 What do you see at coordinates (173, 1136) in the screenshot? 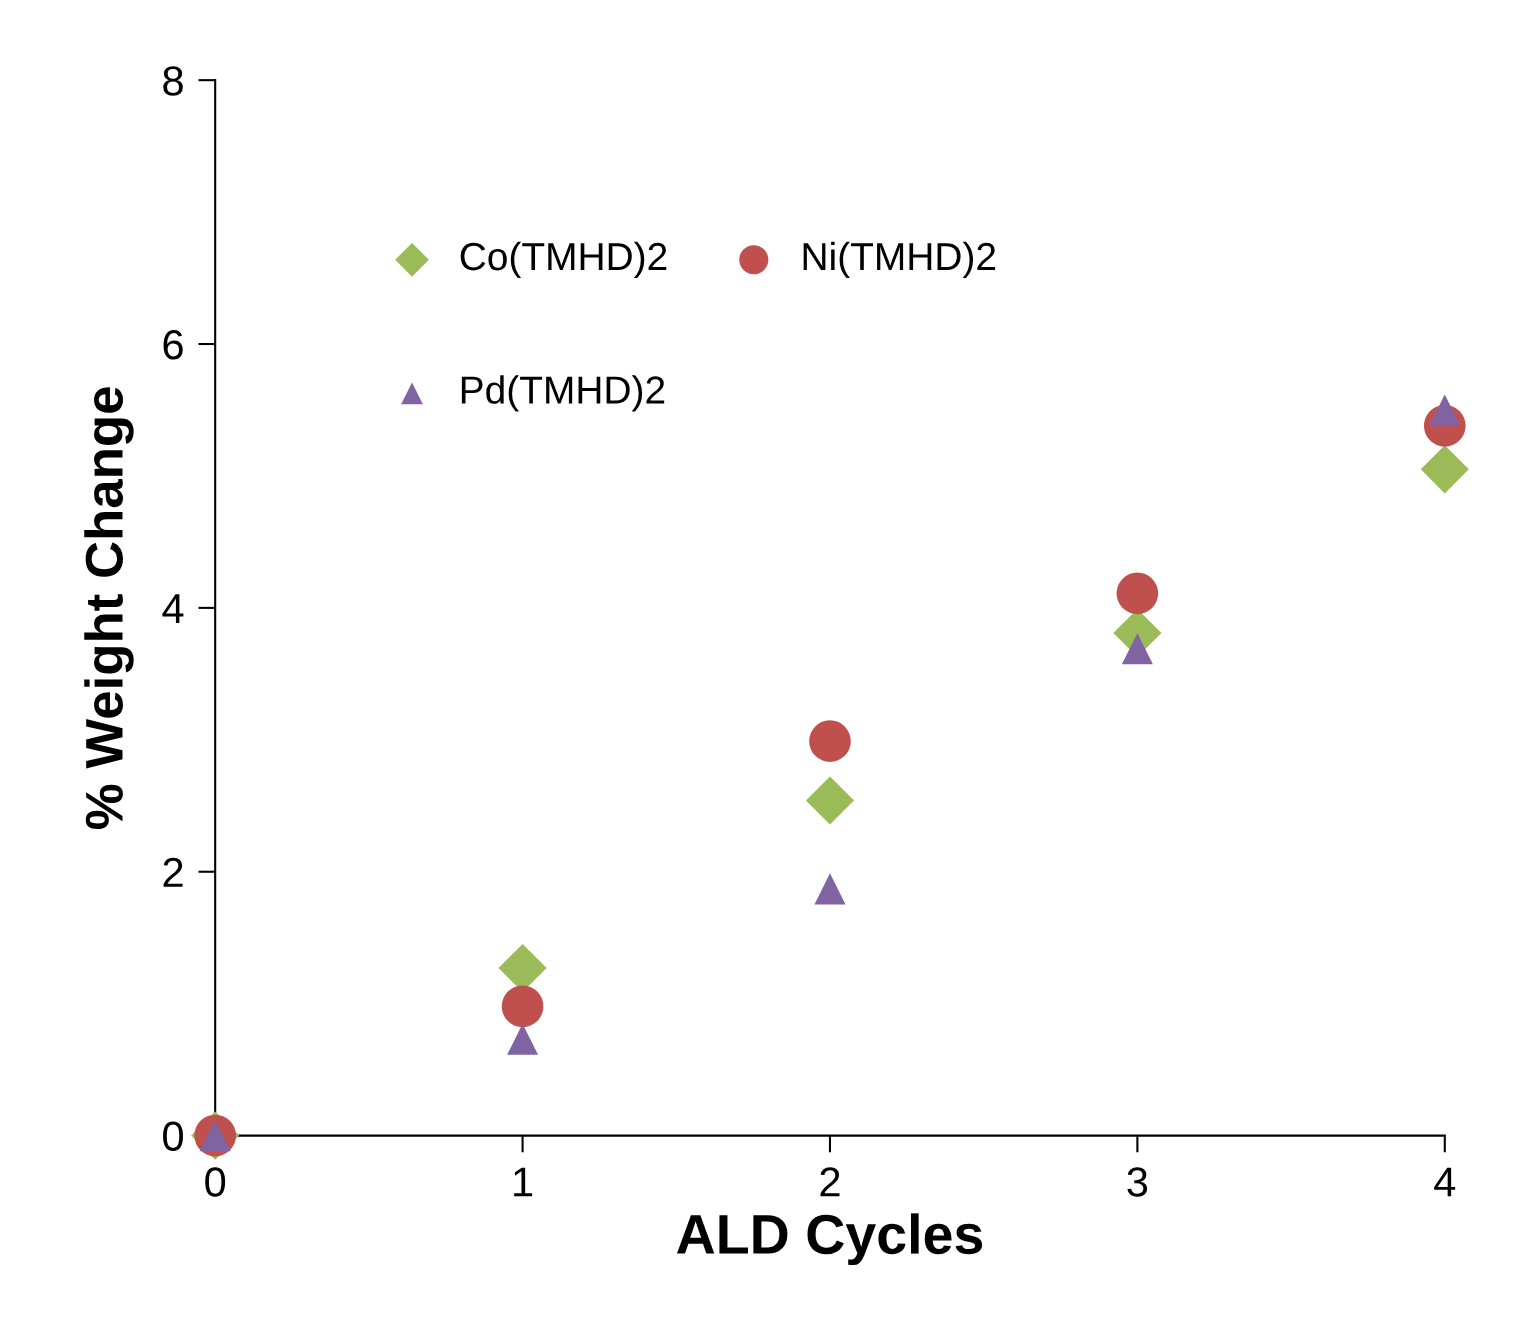
I see `y-tick-label: 0` at bounding box center [173, 1136].